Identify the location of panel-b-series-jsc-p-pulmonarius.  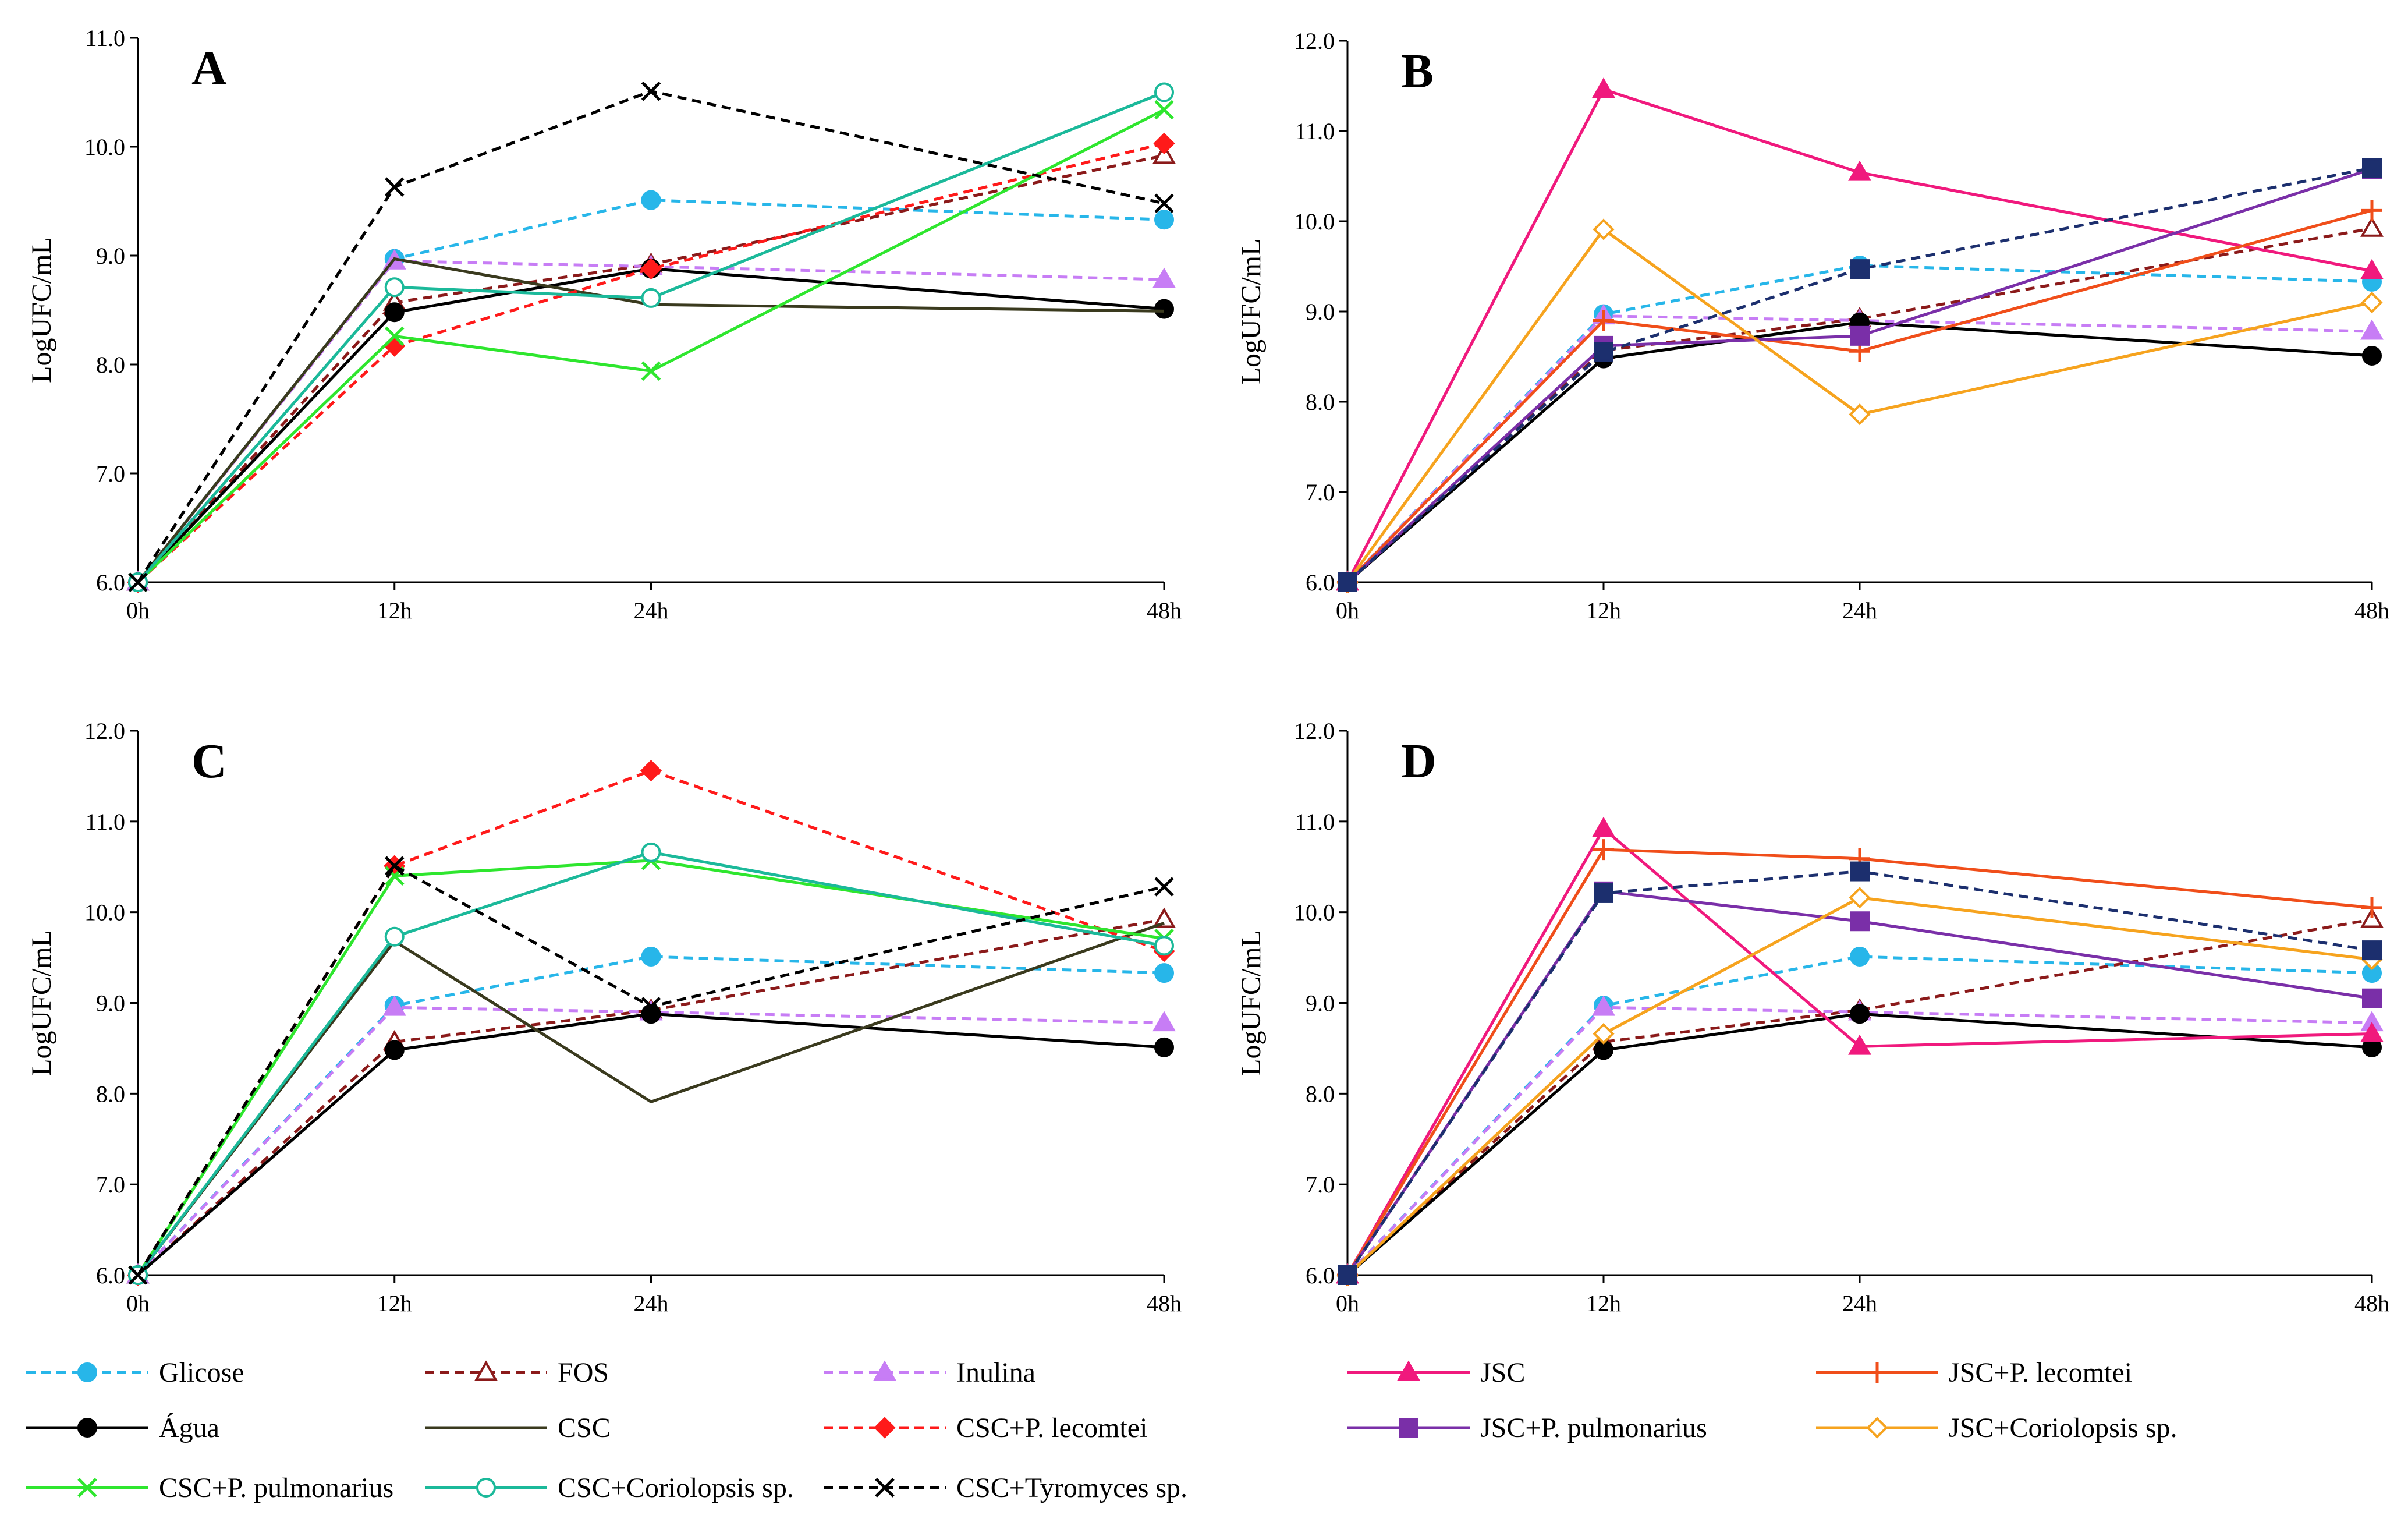
(1860, 376).